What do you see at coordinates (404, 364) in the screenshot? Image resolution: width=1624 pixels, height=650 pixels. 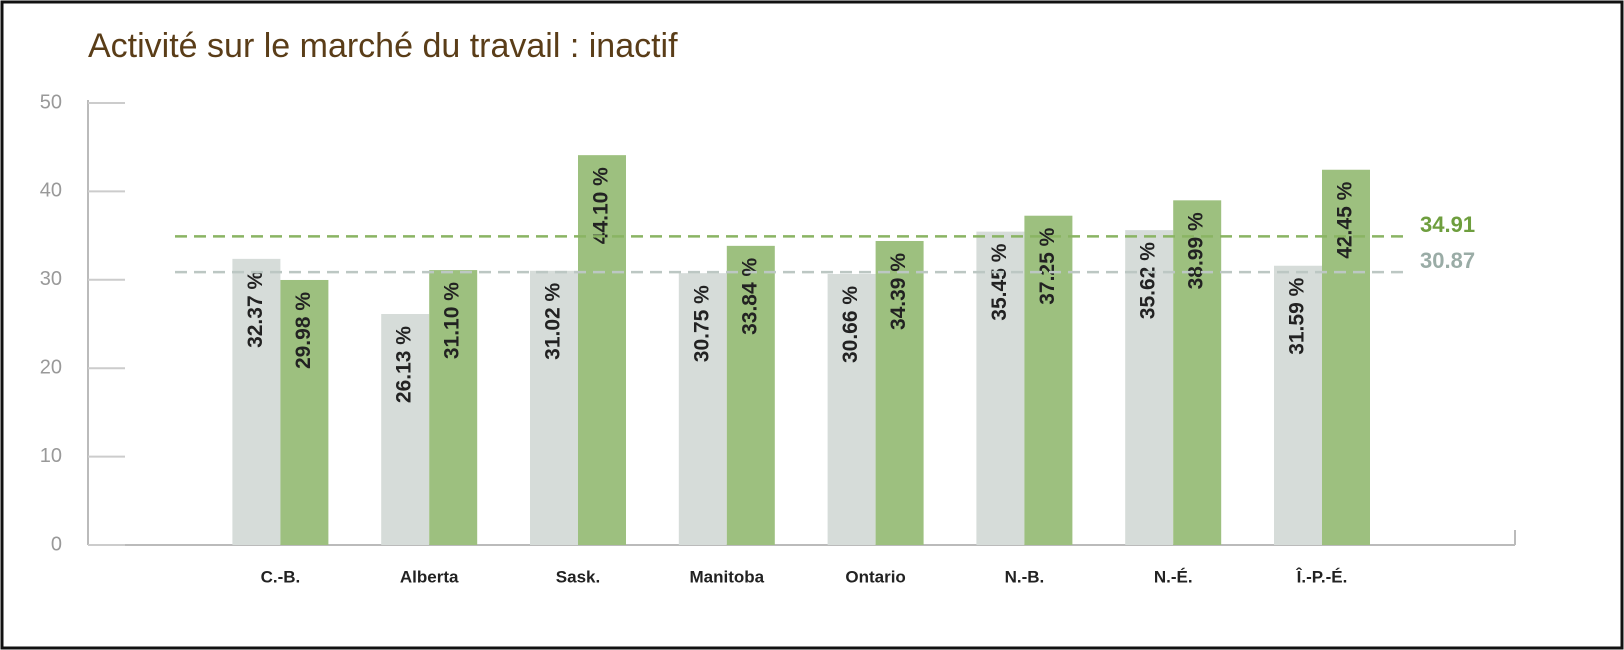 I see `value-label: 26.13 %` at bounding box center [404, 364].